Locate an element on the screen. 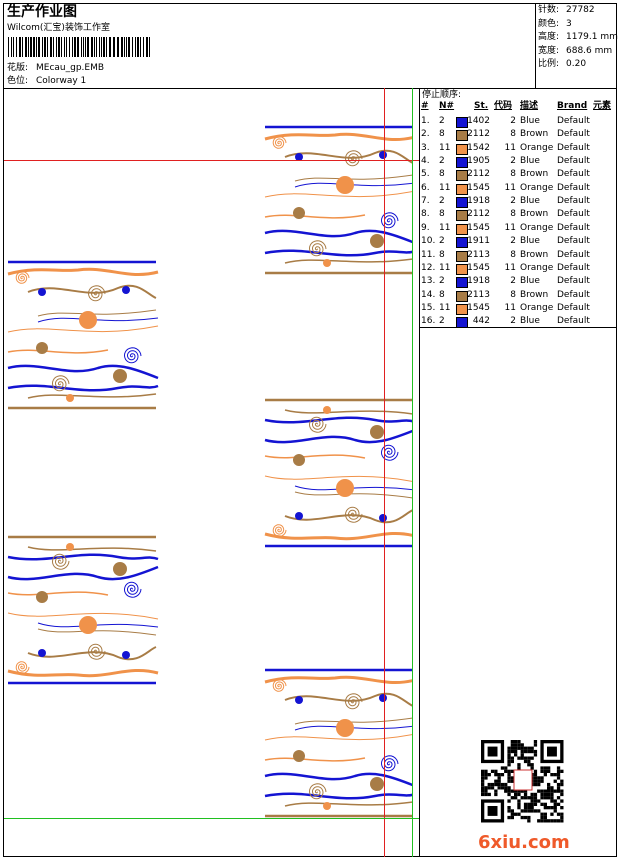 Image resolution: width=620 pixels, height=860 pixels. needle: 11 is located at coordinates (445, 267).